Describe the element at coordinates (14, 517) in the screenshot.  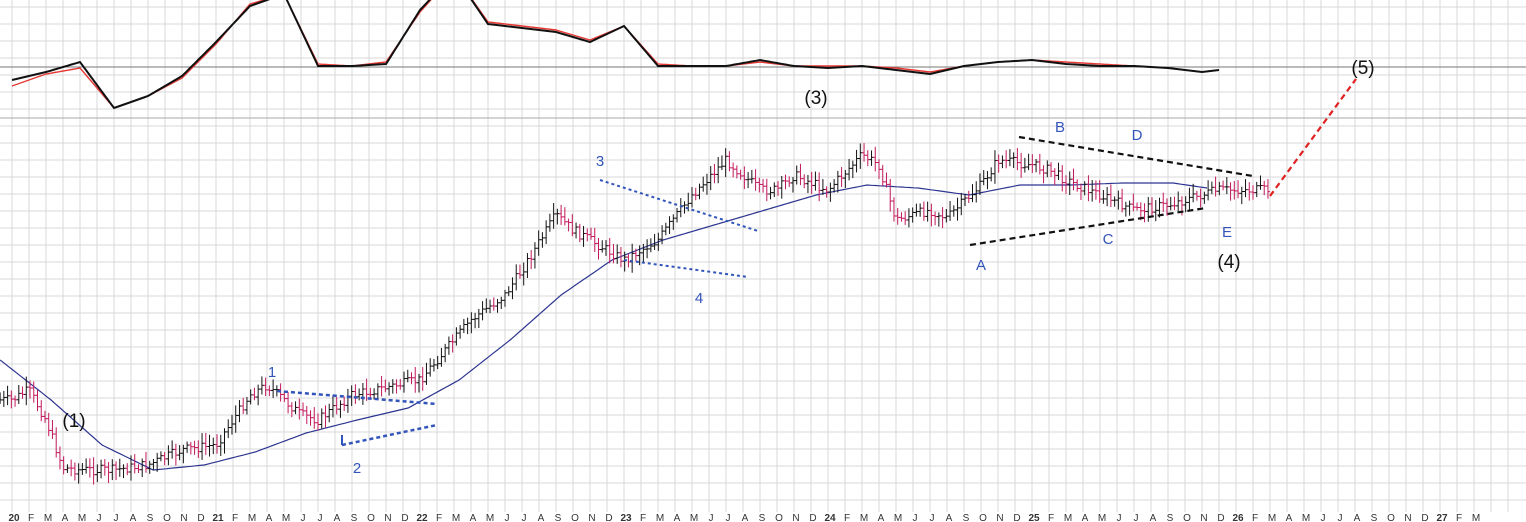
I see `x-tick-label: 20` at that location.